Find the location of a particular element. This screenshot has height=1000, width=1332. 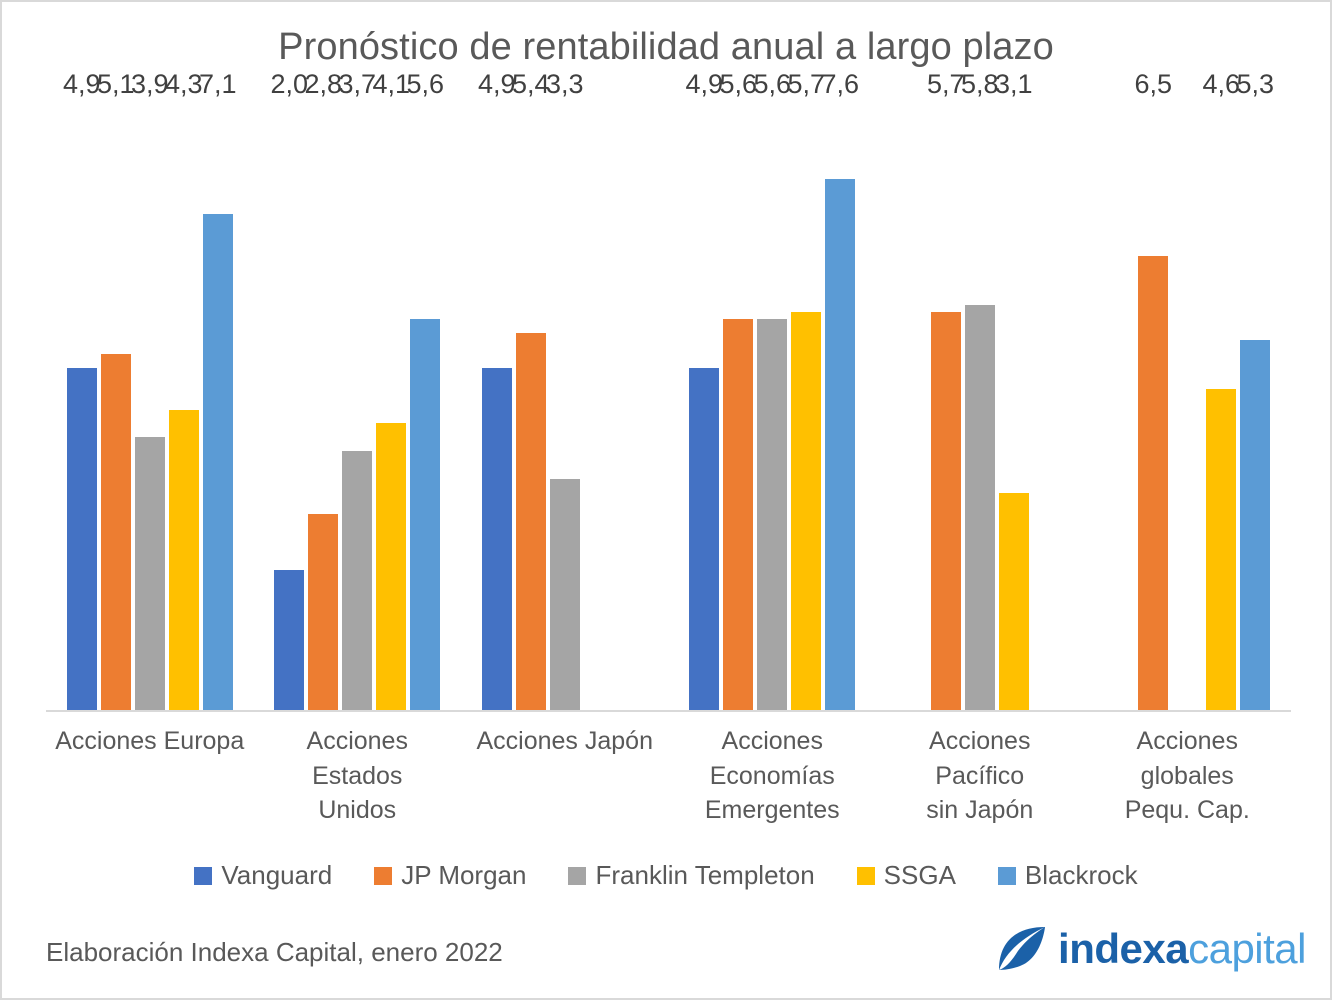

bar: 3,7 is located at coordinates (357, 390).